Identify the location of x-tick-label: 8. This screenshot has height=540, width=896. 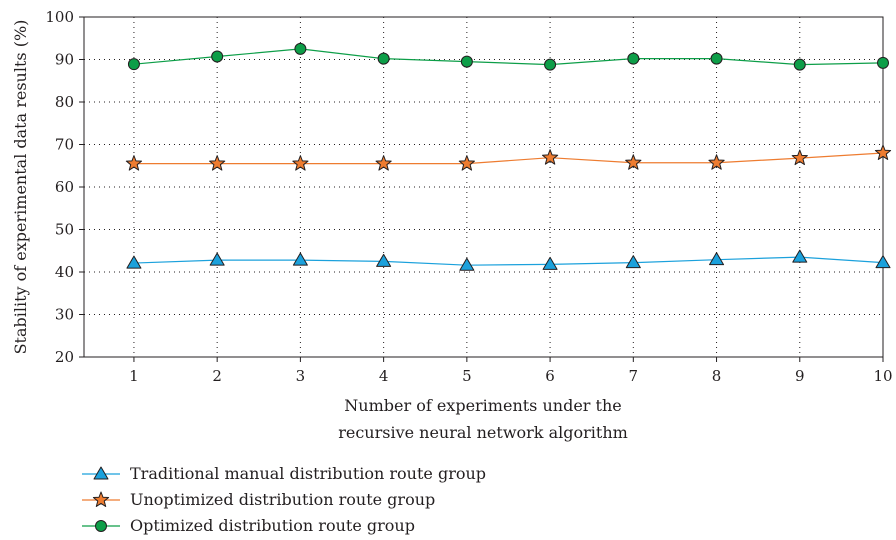
(717, 376).